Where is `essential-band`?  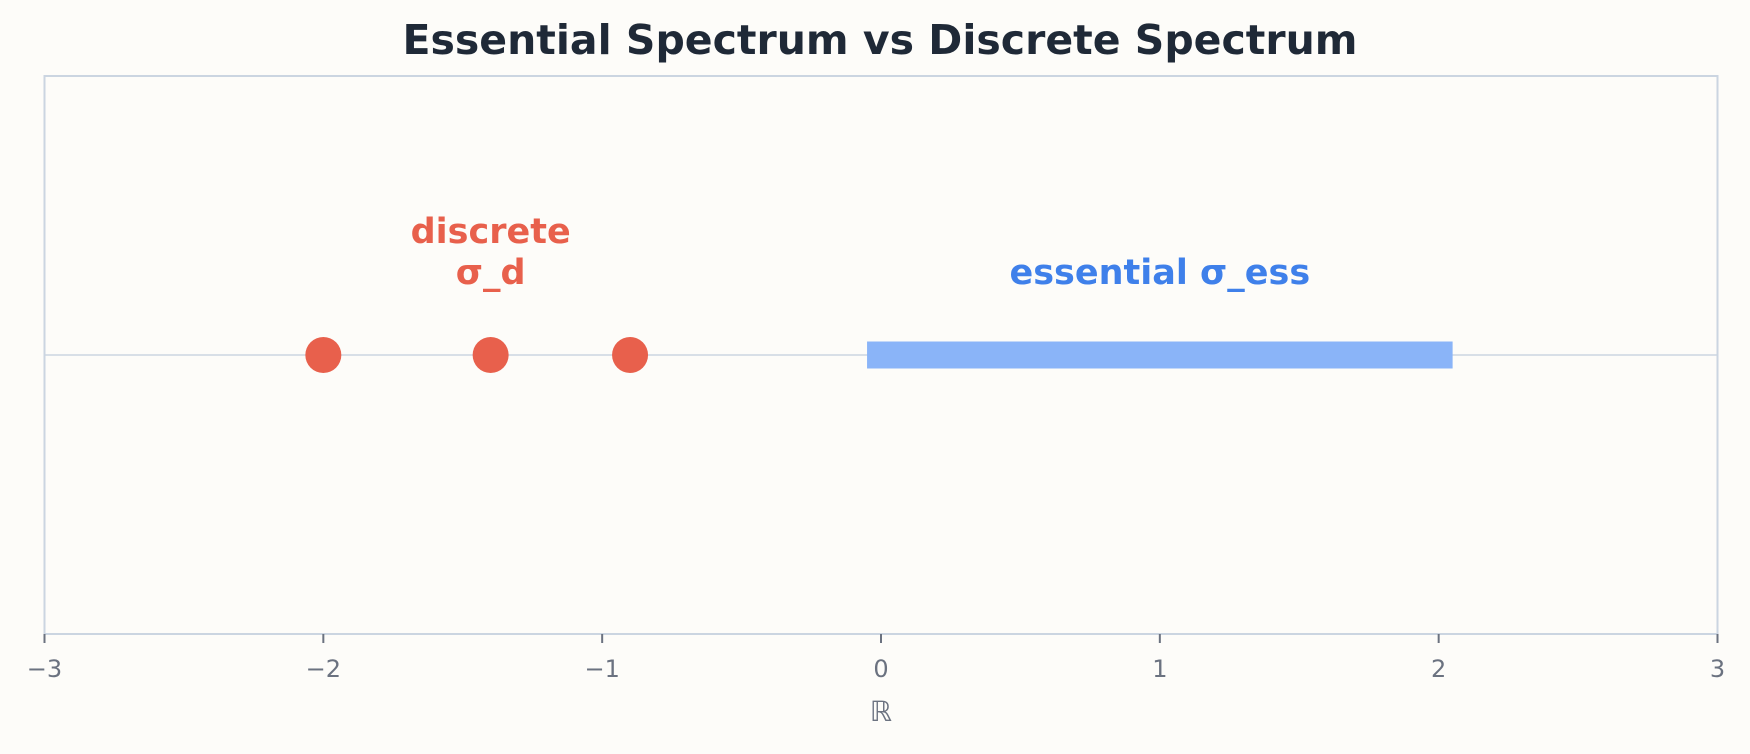
essential-band is located at coordinates (1160, 355).